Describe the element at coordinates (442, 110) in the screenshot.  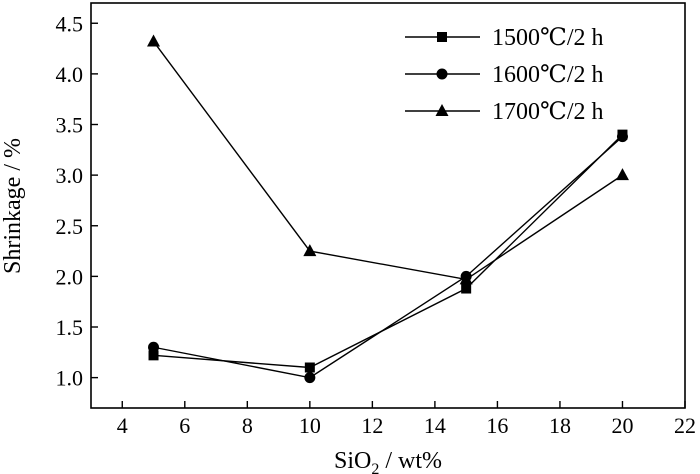
I see `legend-marker-triangle` at that location.